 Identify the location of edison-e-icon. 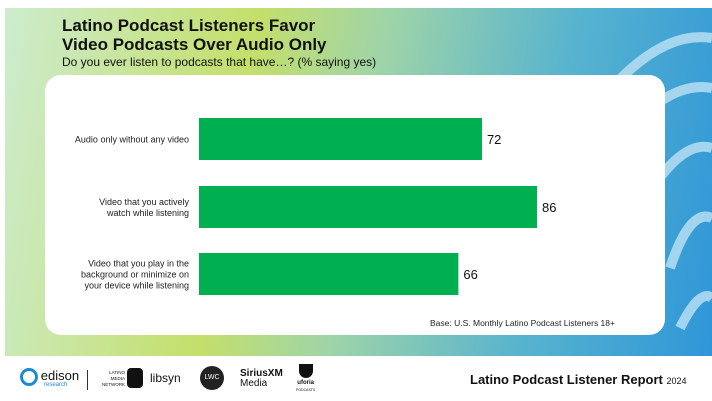
(29, 377).